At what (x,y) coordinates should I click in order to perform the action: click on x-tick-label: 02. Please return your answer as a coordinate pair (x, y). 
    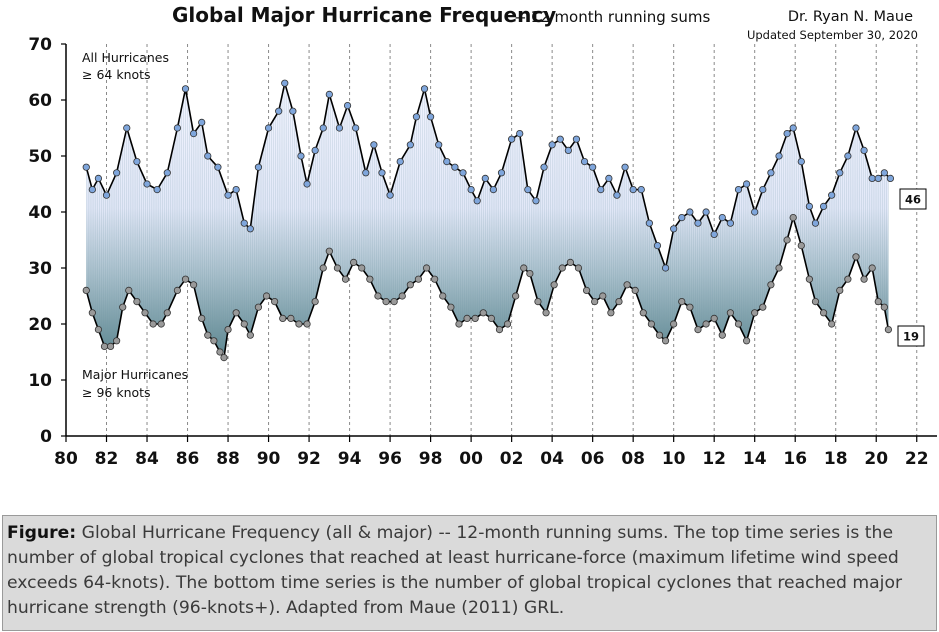
    Looking at the image, I should click on (512, 459).